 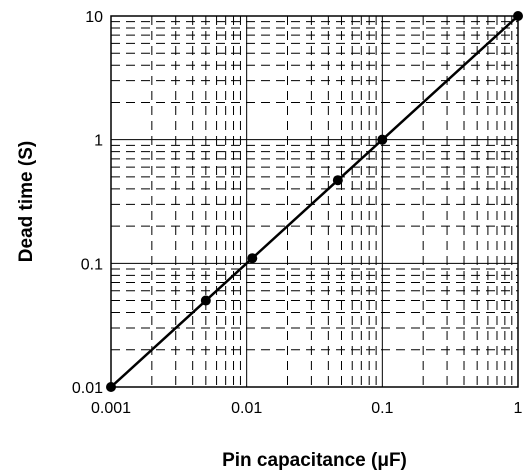 I want to click on x-tick-label: 0.001, so click(x=111, y=408).